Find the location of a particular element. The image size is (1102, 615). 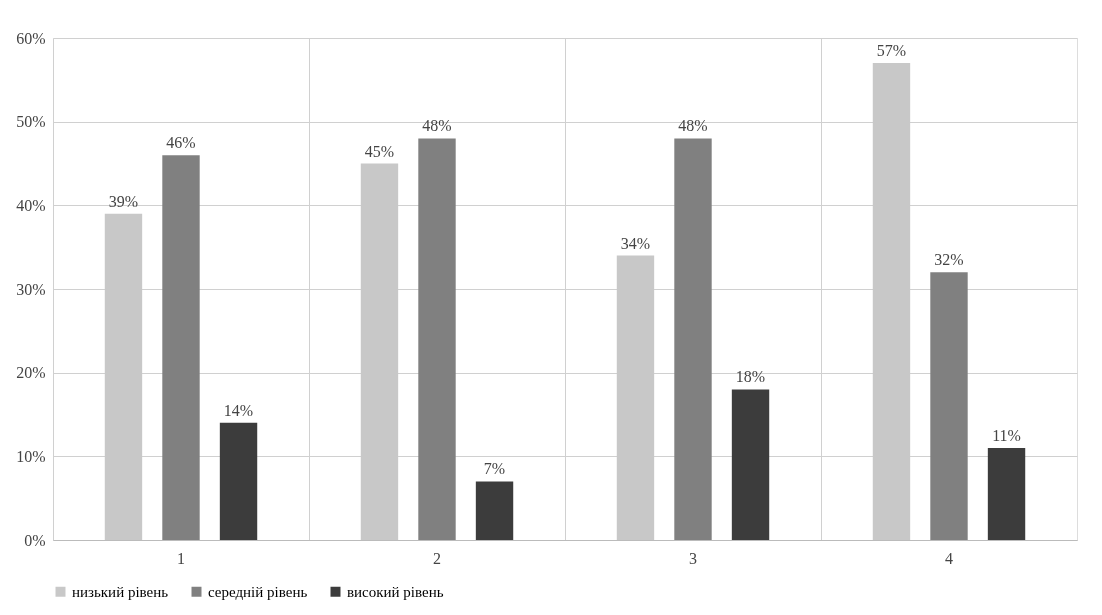

y-tick-label: 50% is located at coordinates (31, 122).